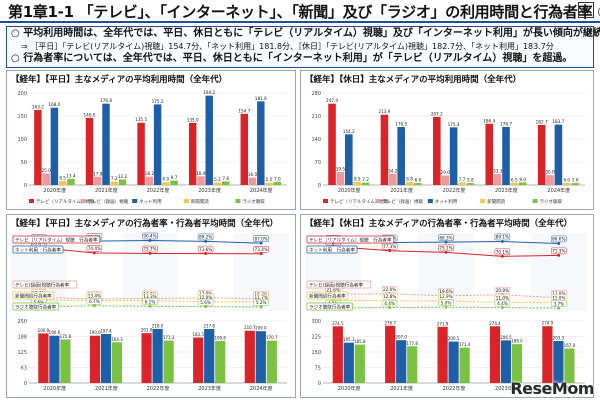 Image resolution: width=600 pixels, height=400 pixels. What do you see at coordinates (496, 201) in the screenshot?
I see `legend-label: 新聞閲読` at bounding box center [496, 201].